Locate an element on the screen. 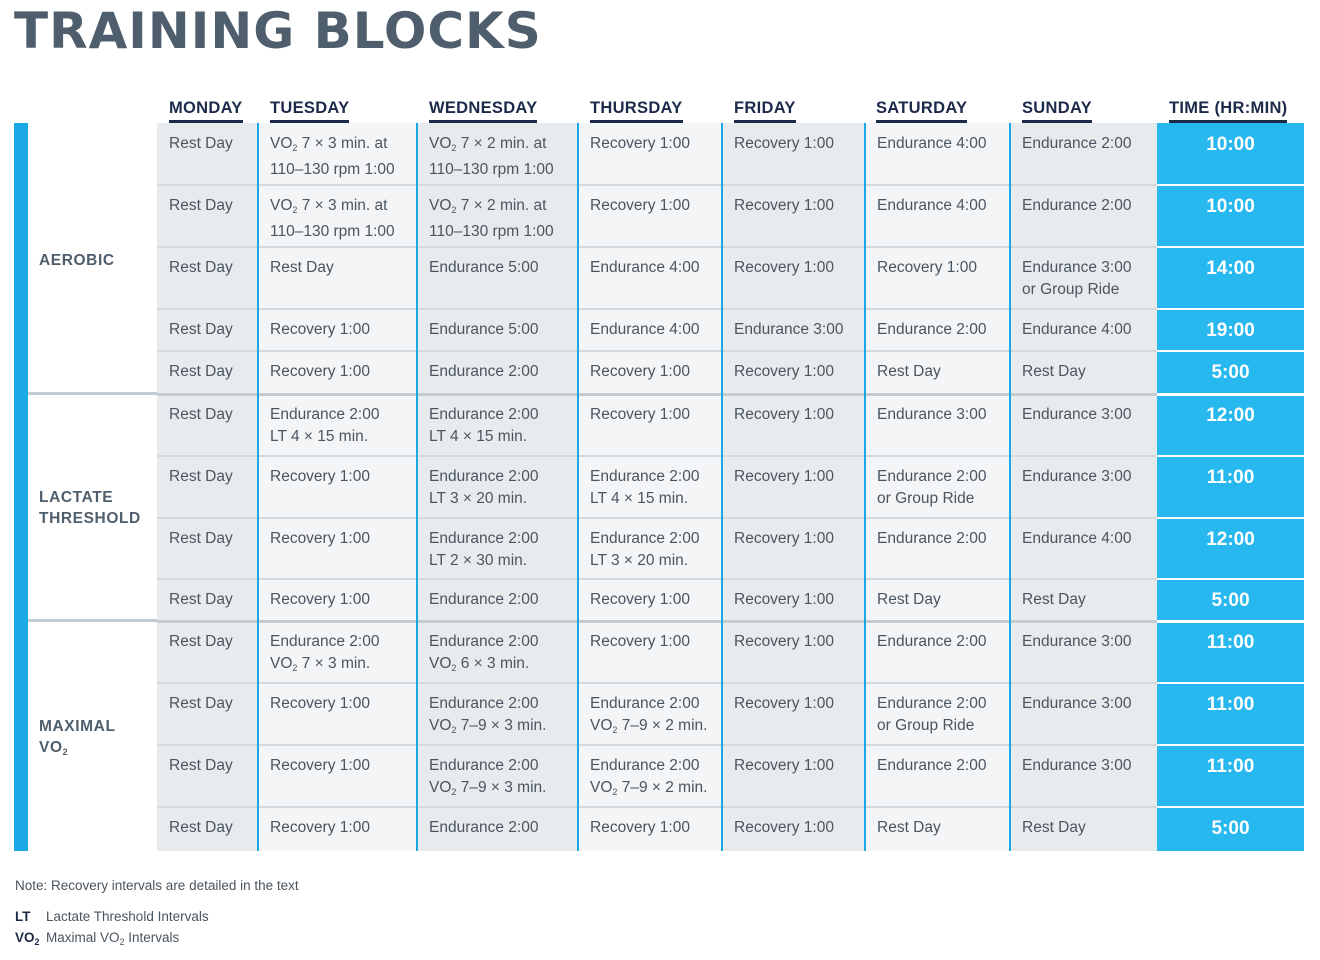 The height and width of the screenshot is (960, 1320). table-cell: VO2 7 × 2 min. at 110–130 rpm 1:00 is located at coordinates (497, 216).